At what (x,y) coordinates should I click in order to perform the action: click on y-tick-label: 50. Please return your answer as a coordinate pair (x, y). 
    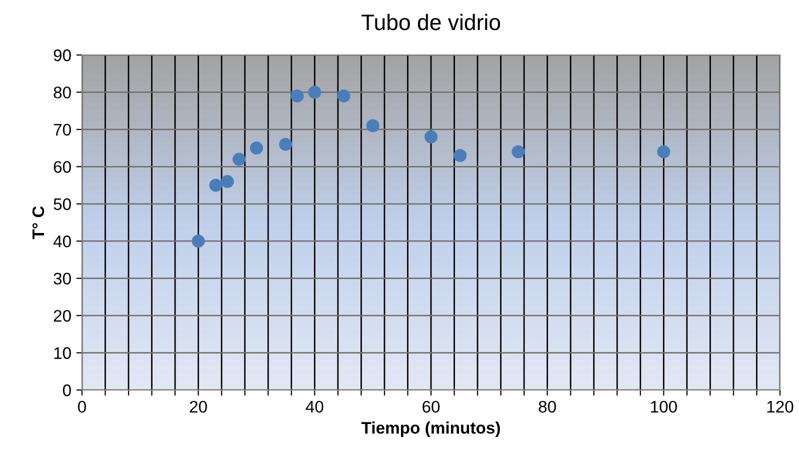
    Looking at the image, I should click on (62, 204).